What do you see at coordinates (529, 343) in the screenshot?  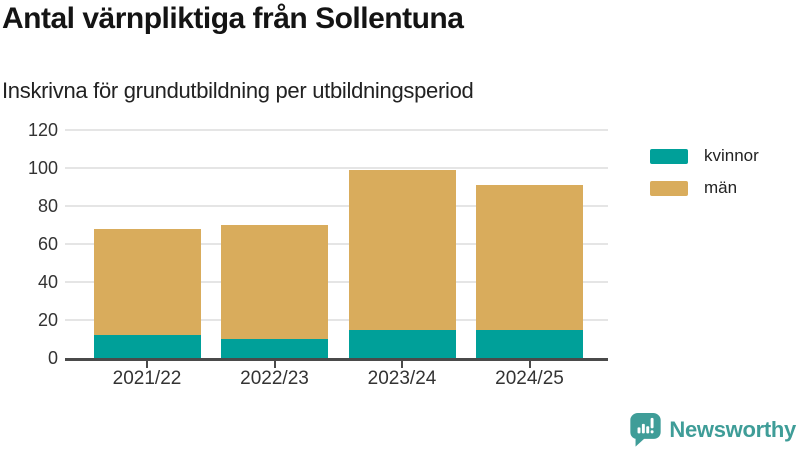 I see `bar-segment-kvinnor-2024/25` at bounding box center [529, 343].